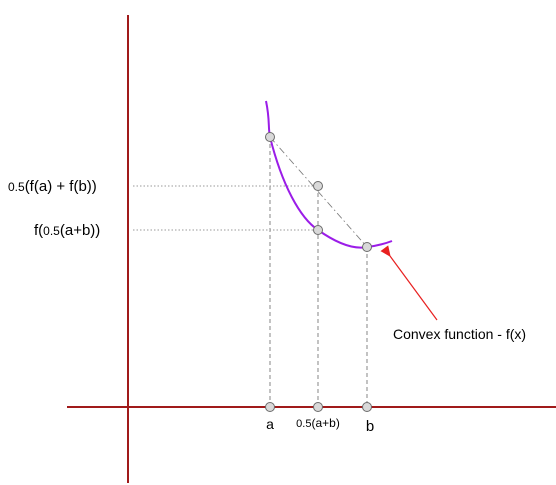 Image resolution: width=556 pixels, height=485 pixels. Describe the element at coordinates (318, 230) in the screenshot. I see `point-f-mid` at that location.